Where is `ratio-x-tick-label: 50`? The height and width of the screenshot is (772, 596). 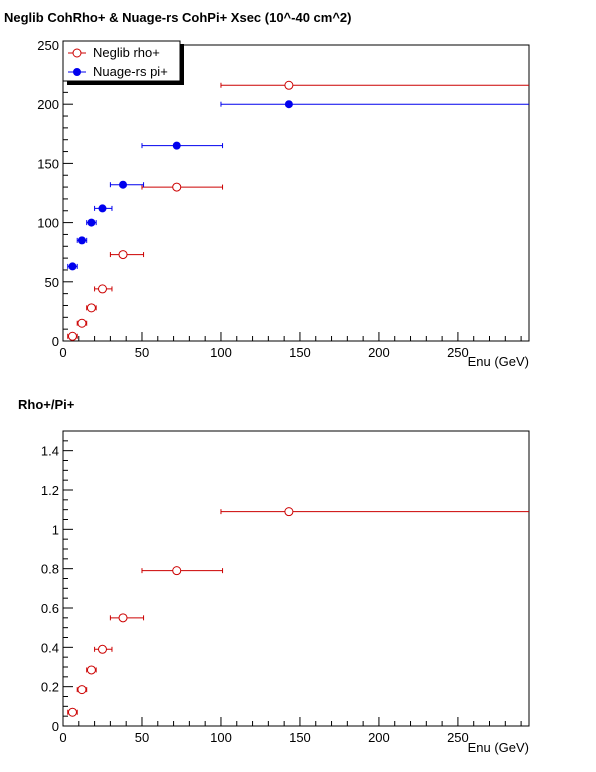
ratio-x-tick-label: 50 is located at coordinates (142, 737).